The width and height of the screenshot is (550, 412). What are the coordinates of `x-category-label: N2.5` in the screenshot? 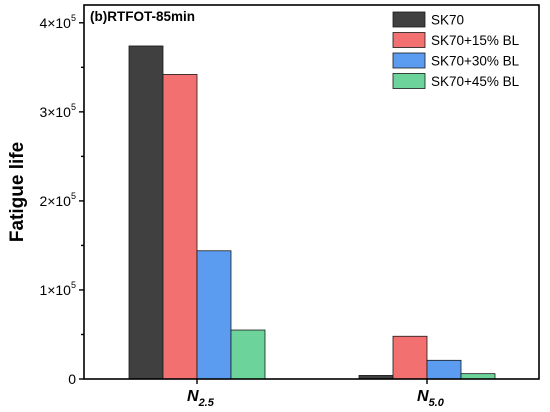 It's located at (201, 398).